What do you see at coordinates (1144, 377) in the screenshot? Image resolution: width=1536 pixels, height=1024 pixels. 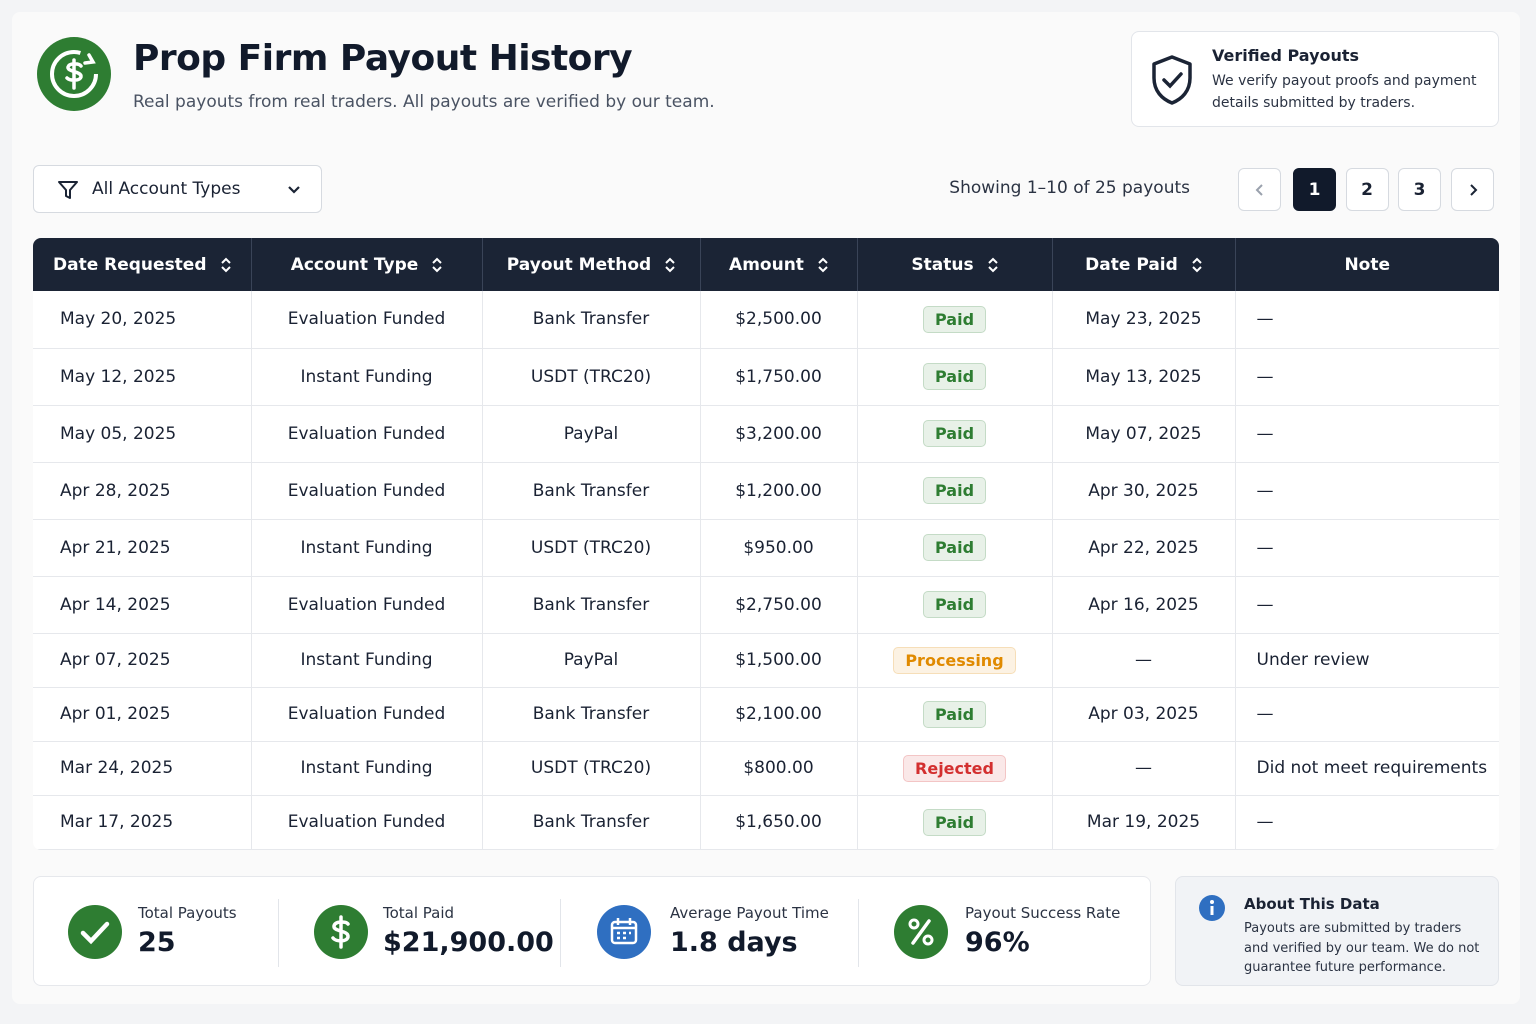 I see `table-cell: May 13, 2025` at bounding box center [1144, 377].